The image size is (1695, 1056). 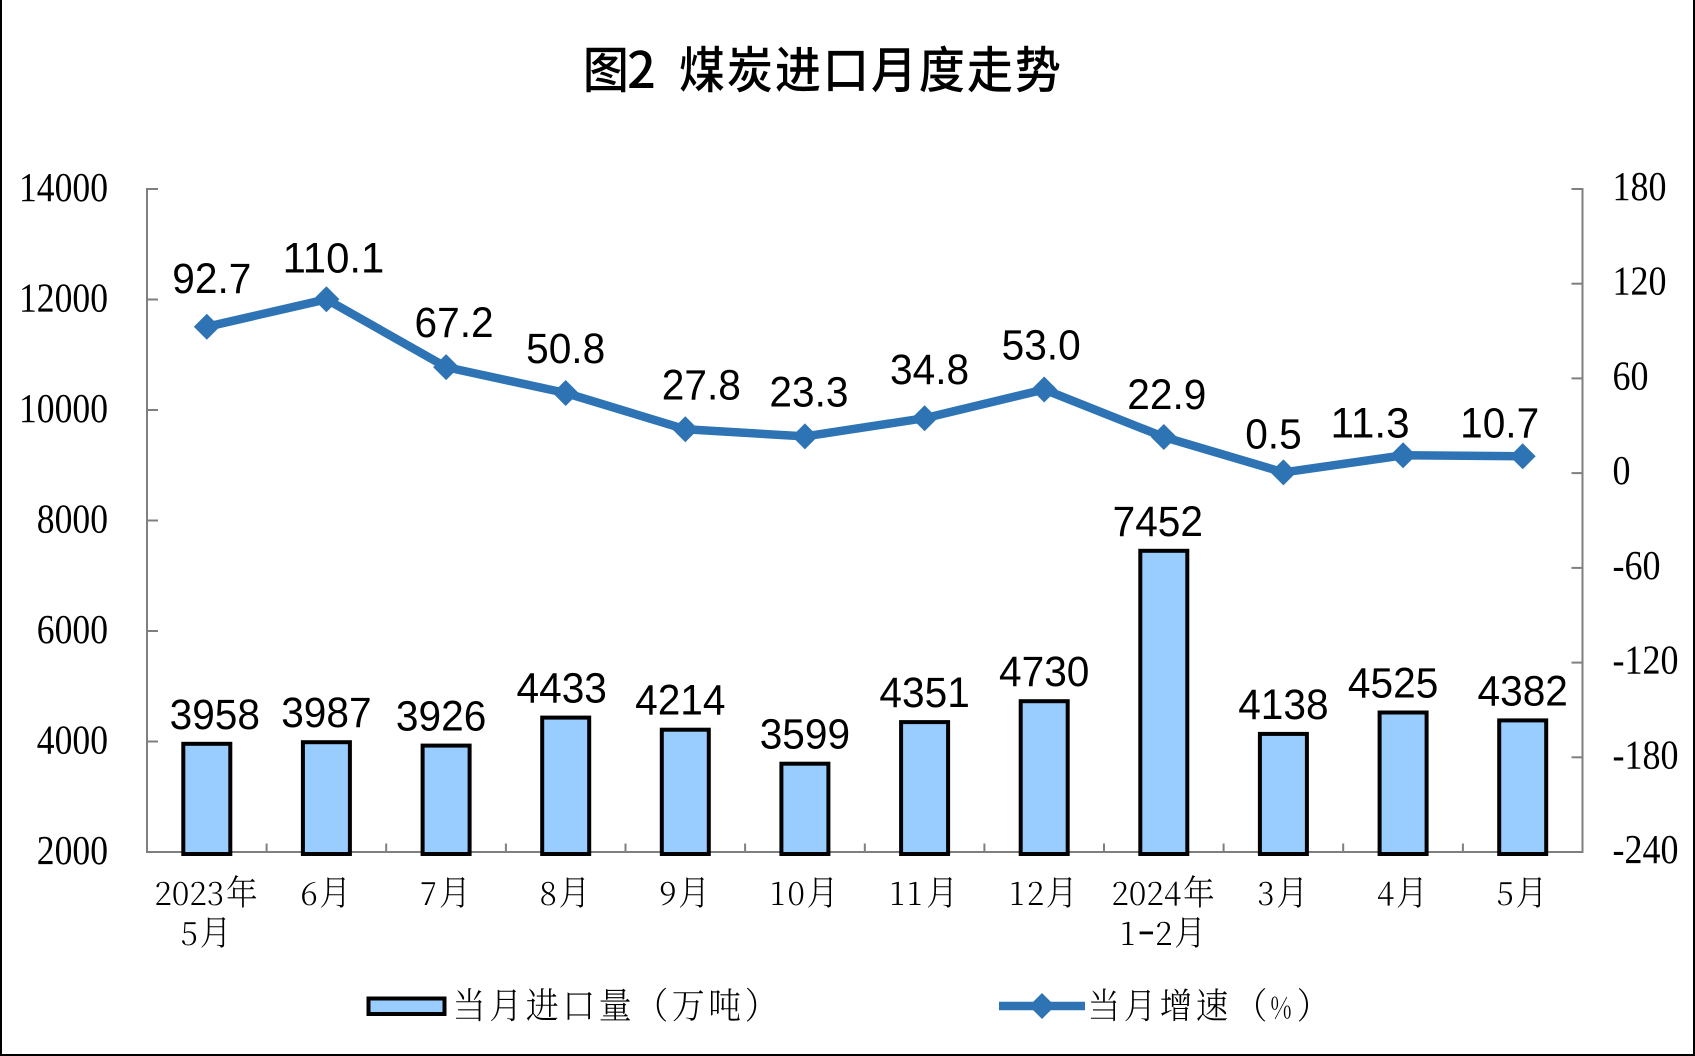 I want to click on svg-text: 4351, so click(x=924, y=693).